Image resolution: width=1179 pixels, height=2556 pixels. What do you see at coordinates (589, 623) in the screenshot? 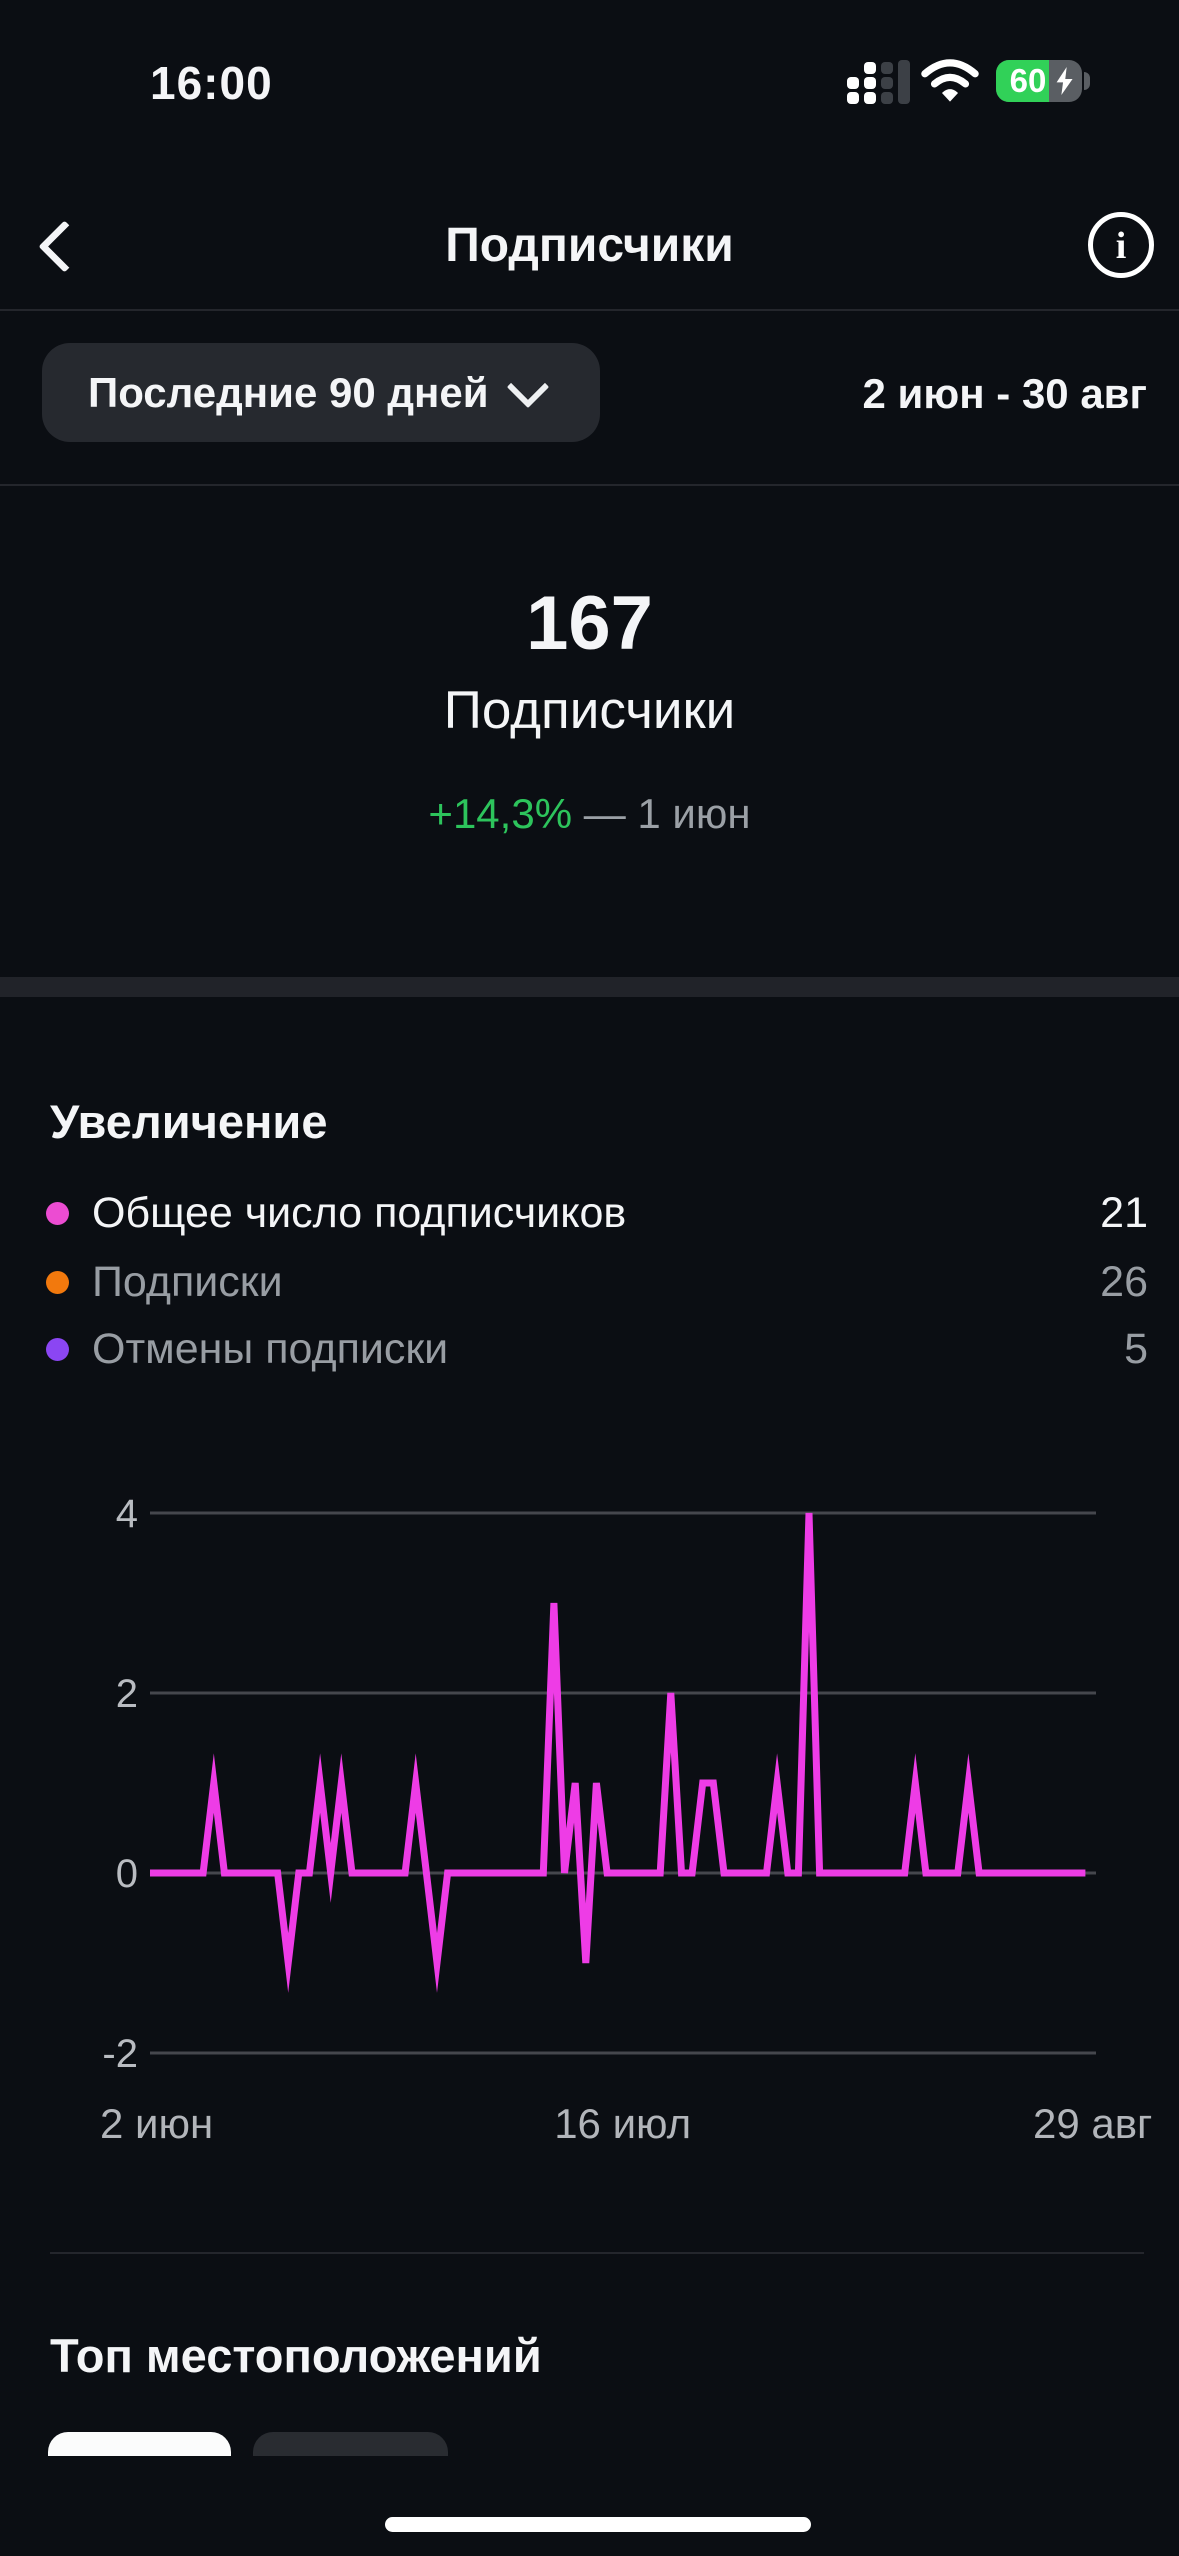
I see `followers-count: 167` at bounding box center [589, 623].